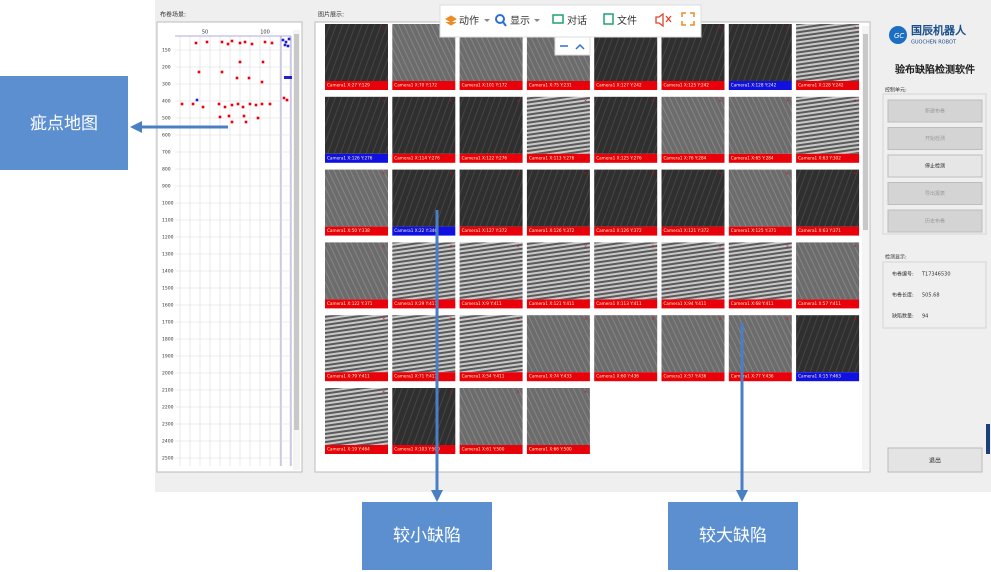 This screenshot has width=991, height=572. I want to click on thumbnail-label: Camera1 X:101 Y:172, so click(485, 85).